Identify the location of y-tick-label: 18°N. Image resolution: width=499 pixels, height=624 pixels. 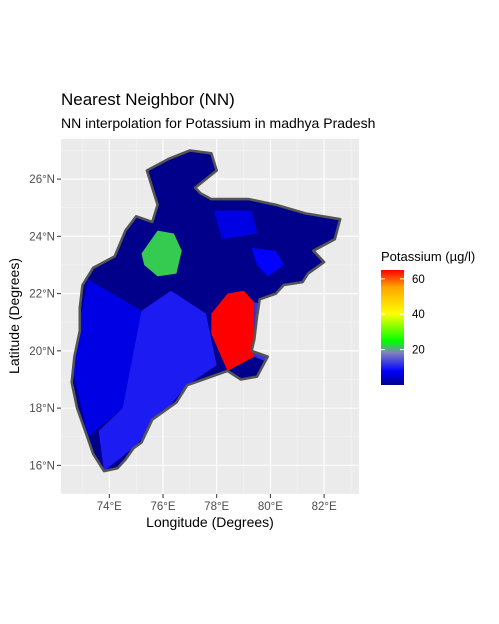
(42, 409).